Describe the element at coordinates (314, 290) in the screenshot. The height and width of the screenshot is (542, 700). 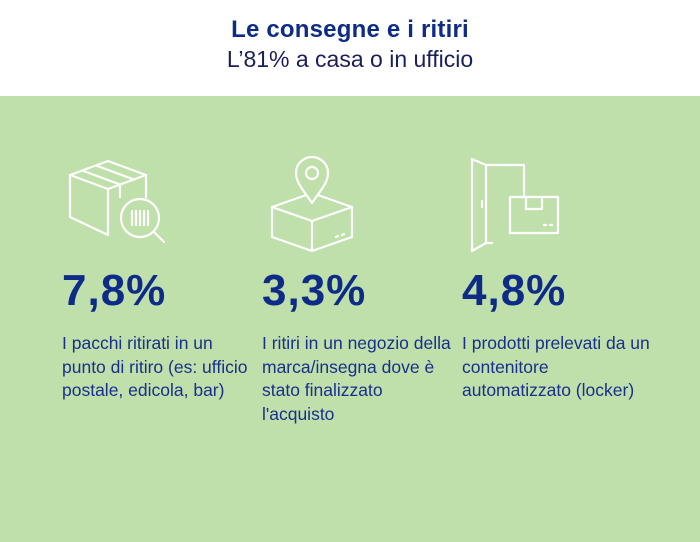
I see `stat-value: 3,3%` at that location.